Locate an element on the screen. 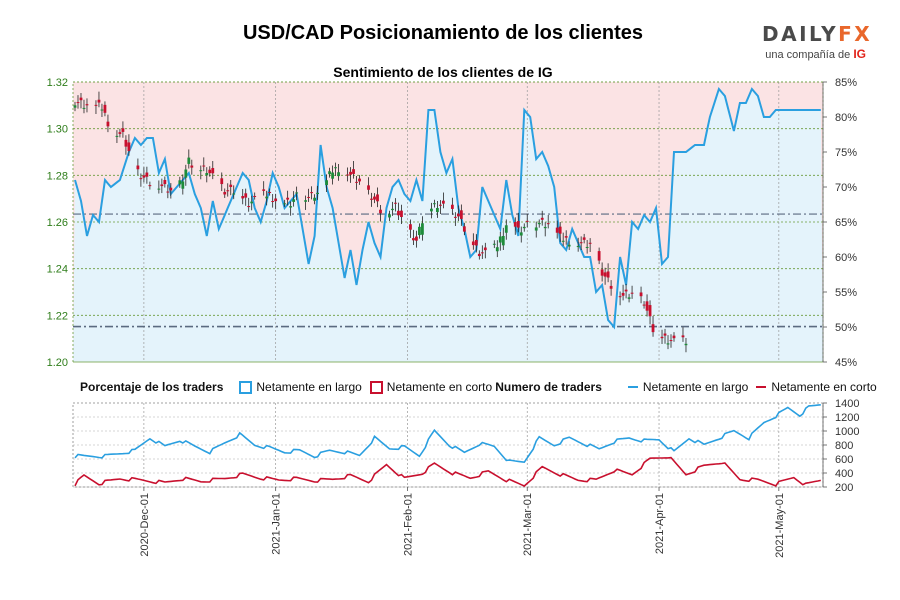 This screenshot has width=900, height=600. percent-tick-label: 55% is located at coordinates (846, 293).